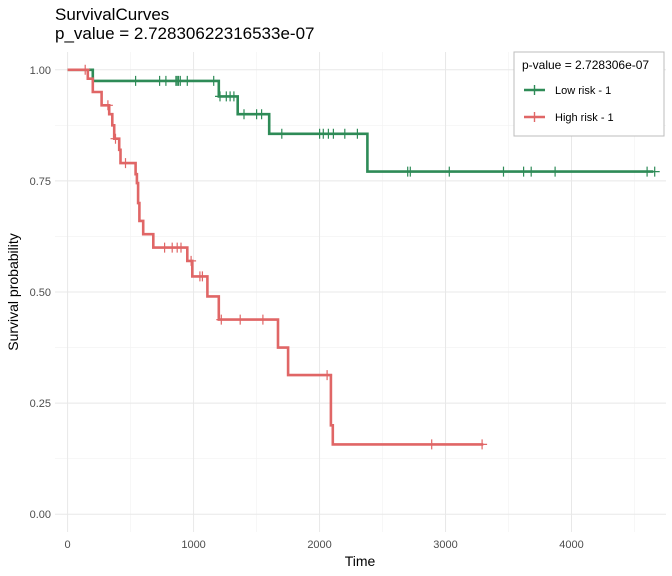 This screenshot has height=576, width=672. Describe the element at coordinates (185, 33) in the screenshot. I see `chart-subtitle: p_value = 2.72830622316533e-07` at that location.